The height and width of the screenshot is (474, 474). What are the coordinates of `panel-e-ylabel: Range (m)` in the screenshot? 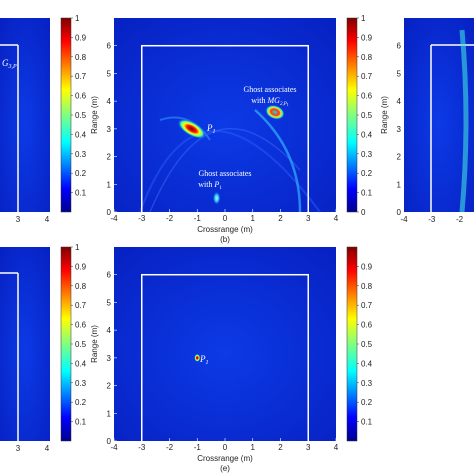 It's located at (94, 344).